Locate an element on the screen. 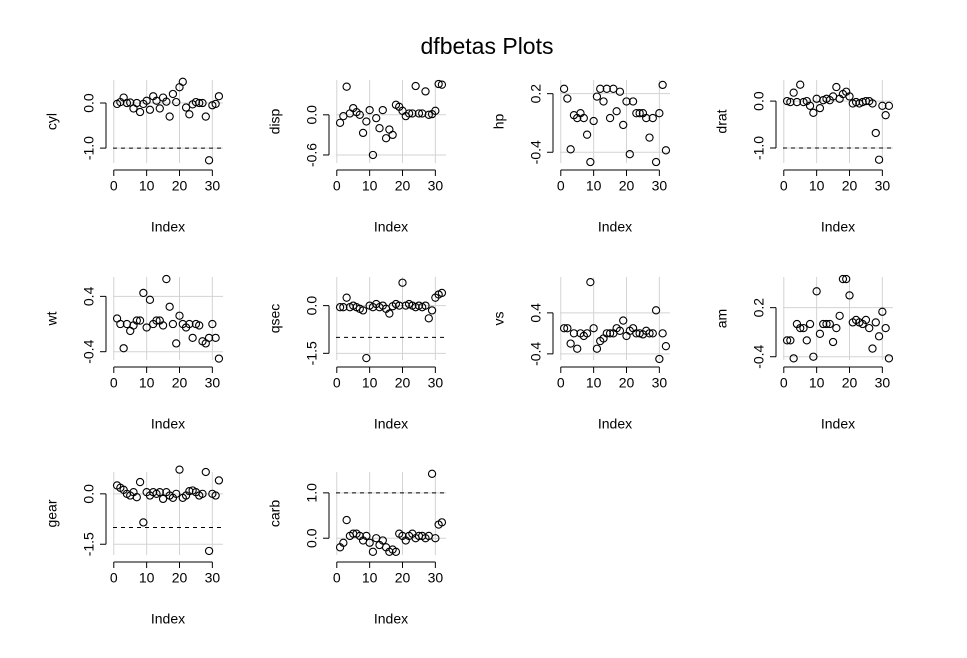 The height and width of the screenshot is (658, 967). y-tick-label: 1.0 is located at coordinates (312, 493).